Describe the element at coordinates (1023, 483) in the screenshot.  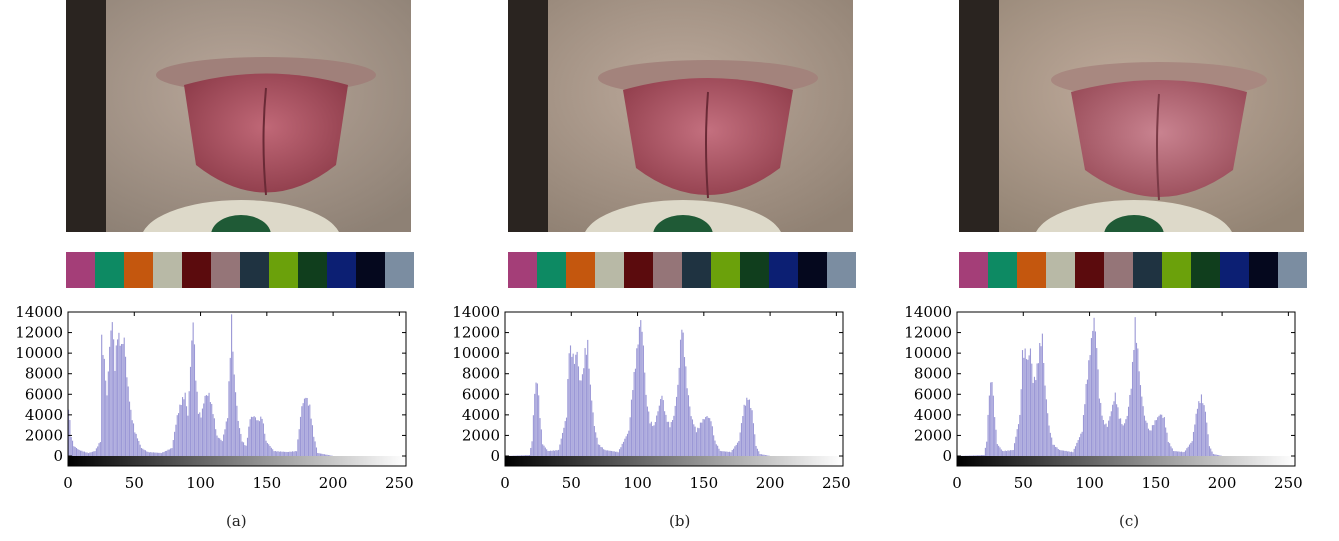
I see `x-tick-label: 50` at that location.